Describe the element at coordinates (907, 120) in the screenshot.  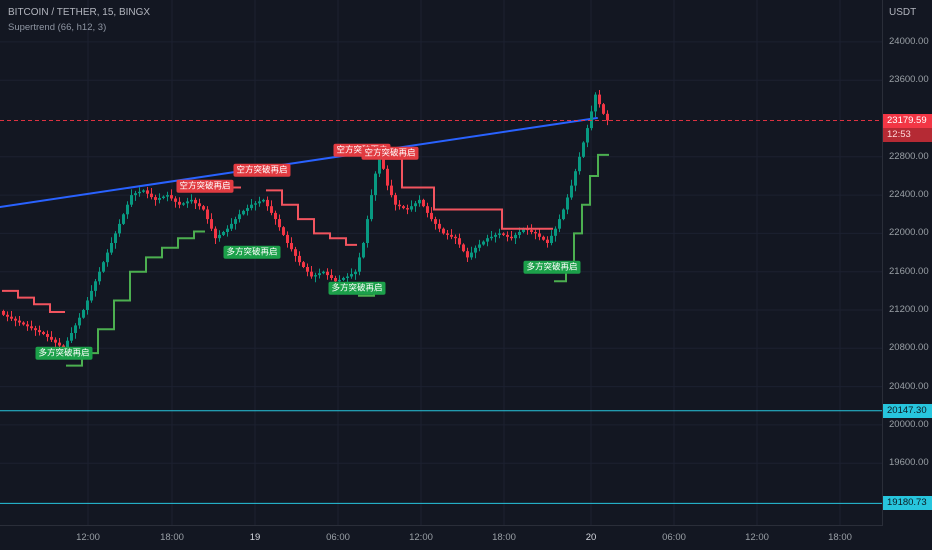
I see `last-price-badge: 23179.59` at that location.